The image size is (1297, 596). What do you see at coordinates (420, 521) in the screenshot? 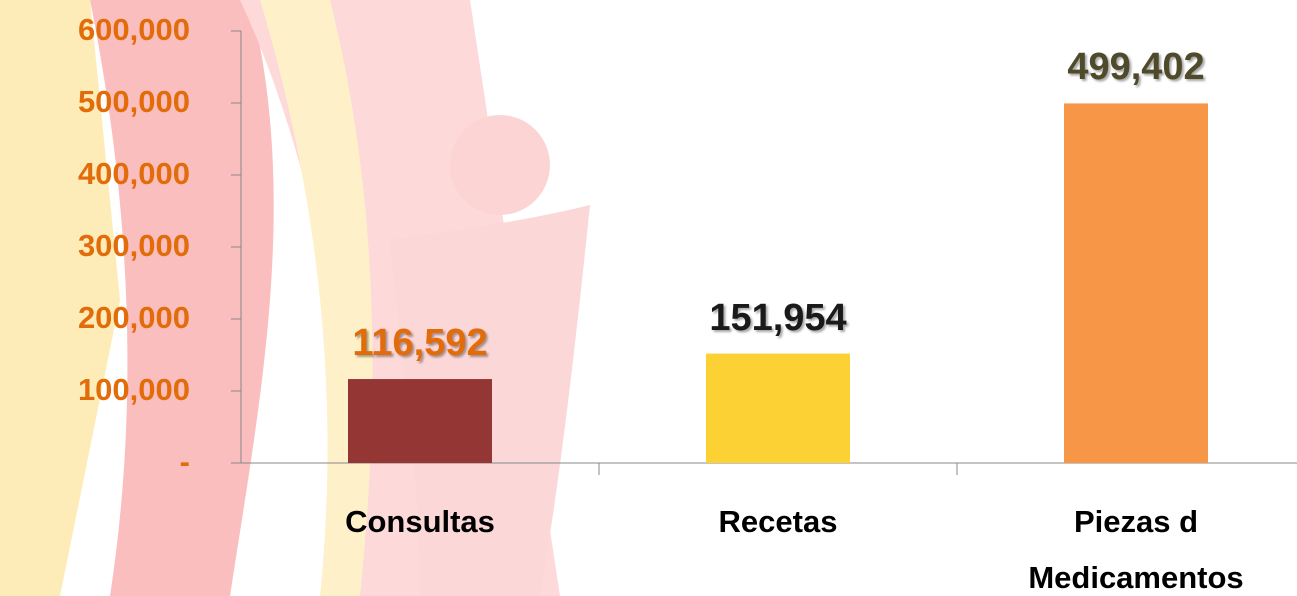
I see `x-tick-label: Consultas` at bounding box center [420, 521].